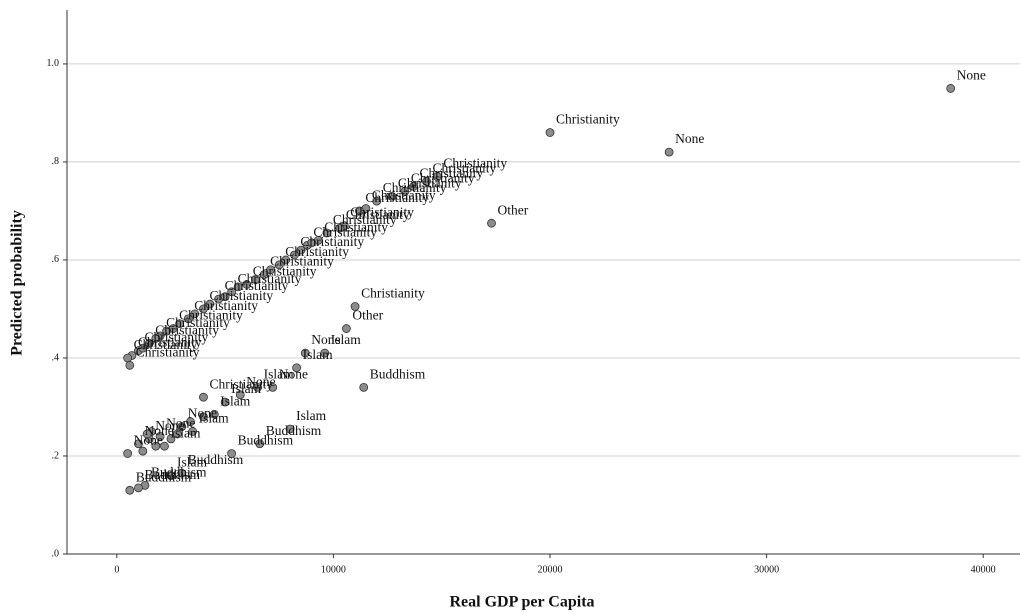 The width and height of the screenshot is (1021, 615). What do you see at coordinates (549, 569) in the screenshot?
I see `x-tick-label: 20000` at bounding box center [549, 569].